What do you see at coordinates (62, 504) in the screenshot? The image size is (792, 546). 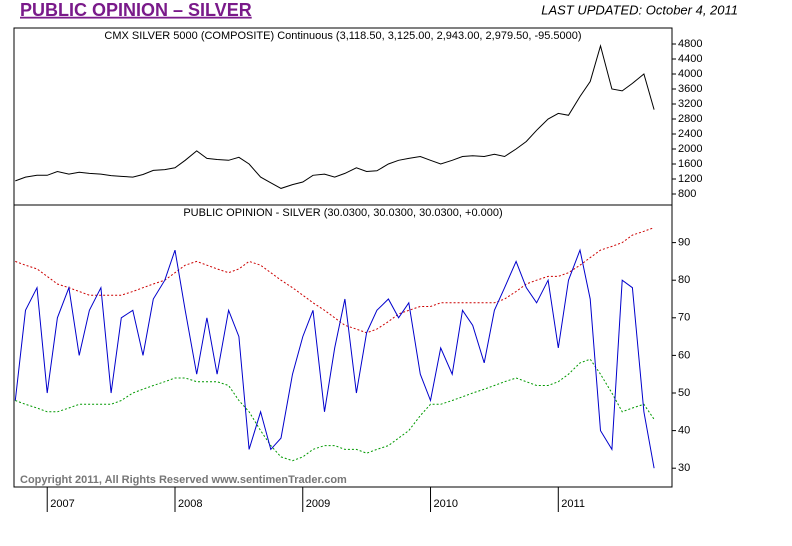 I see `x-tick-label: 2007` at bounding box center [62, 504].